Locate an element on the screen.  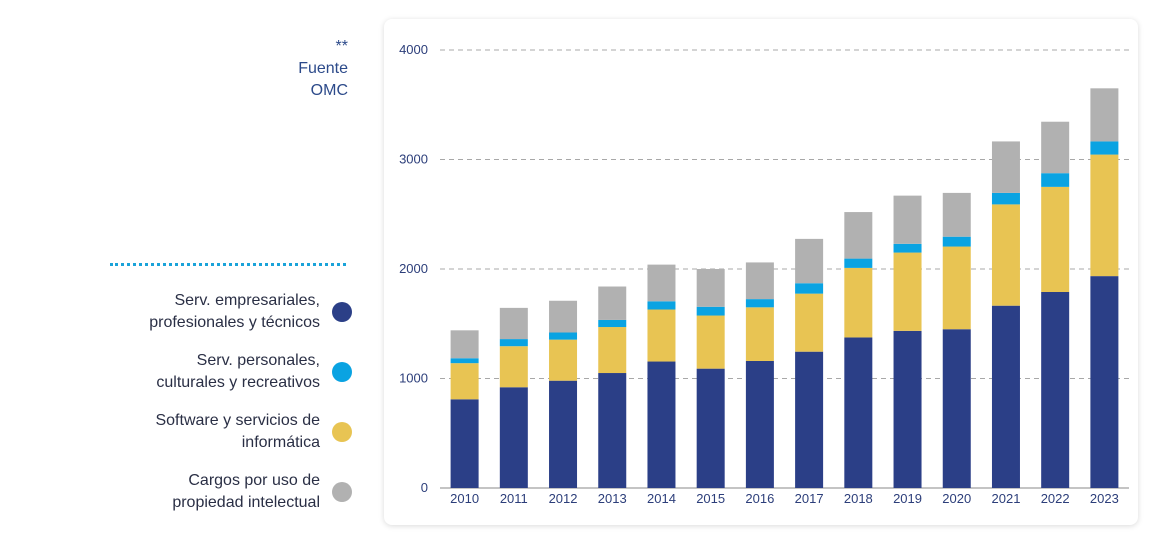
x-tick-label: 2013 is located at coordinates (612, 498).